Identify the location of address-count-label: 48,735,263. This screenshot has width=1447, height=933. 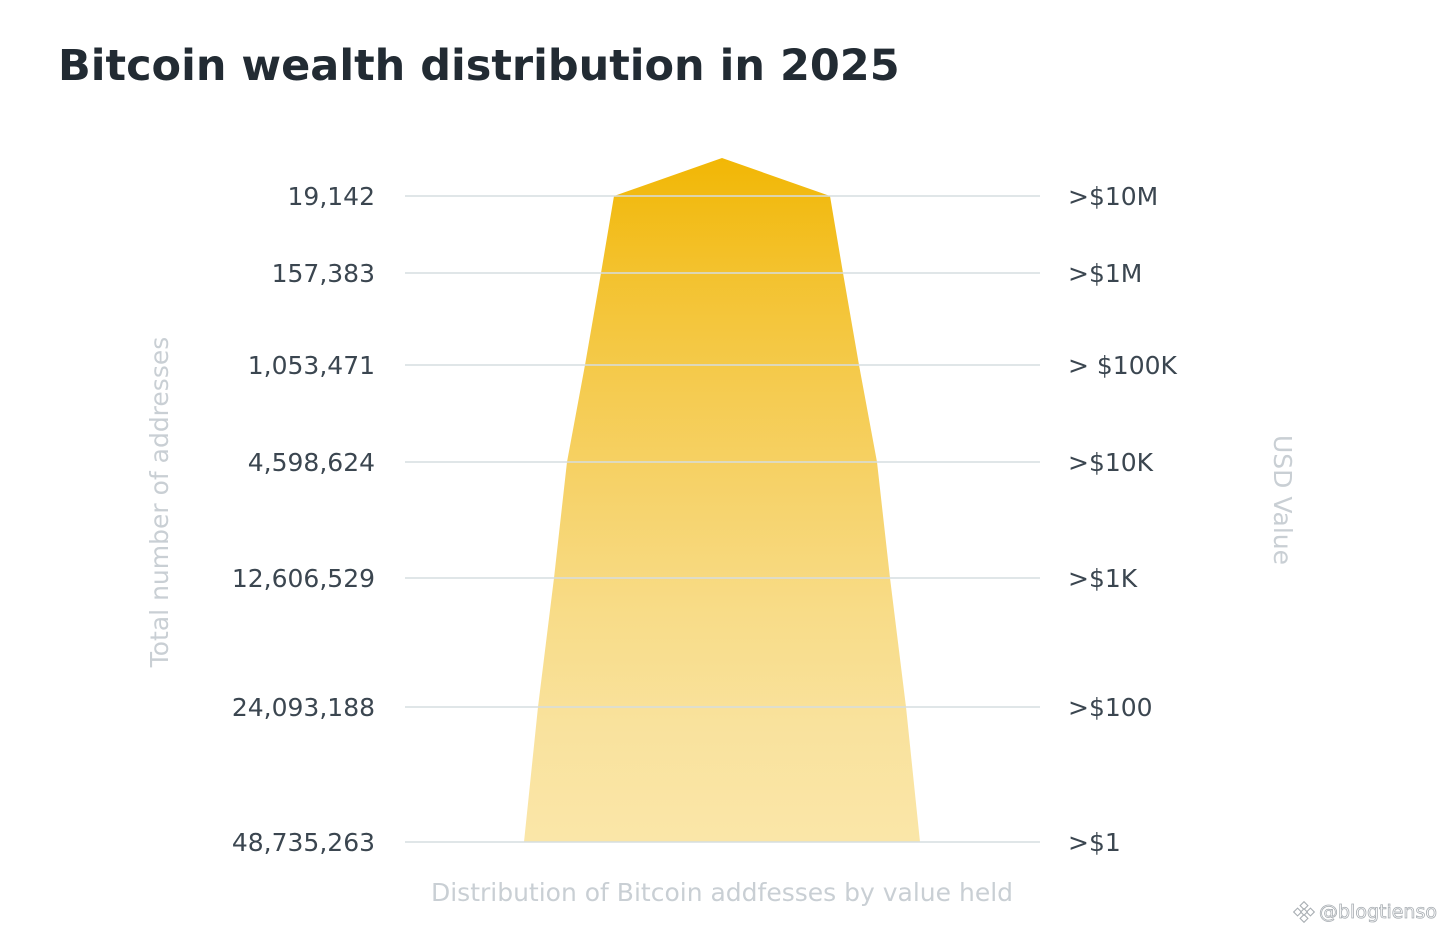
(303, 842).